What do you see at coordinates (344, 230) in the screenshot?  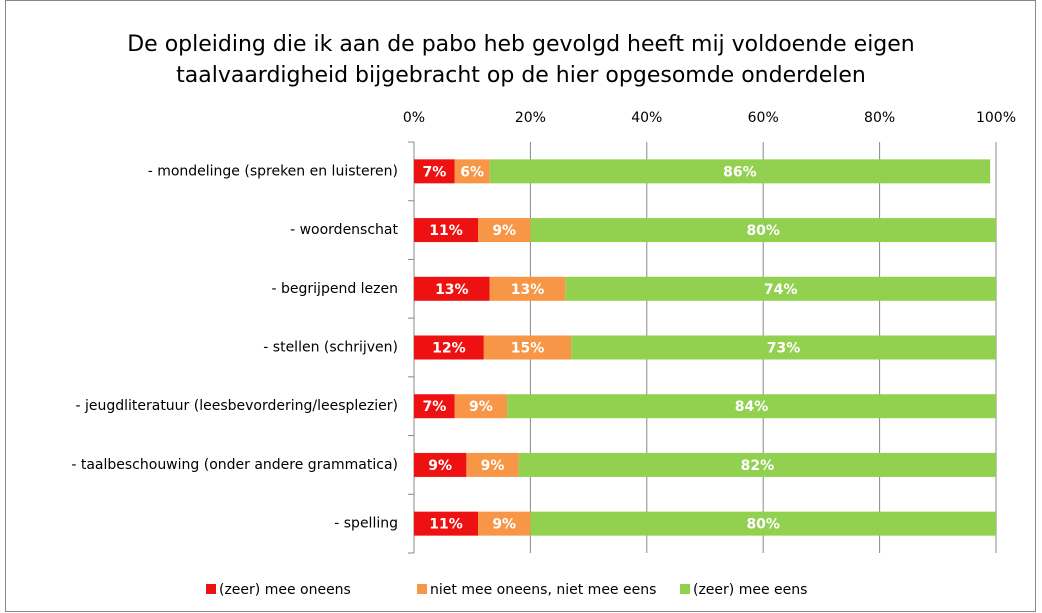 I see `y-tick-label: - woordenschat` at bounding box center [344, 230].